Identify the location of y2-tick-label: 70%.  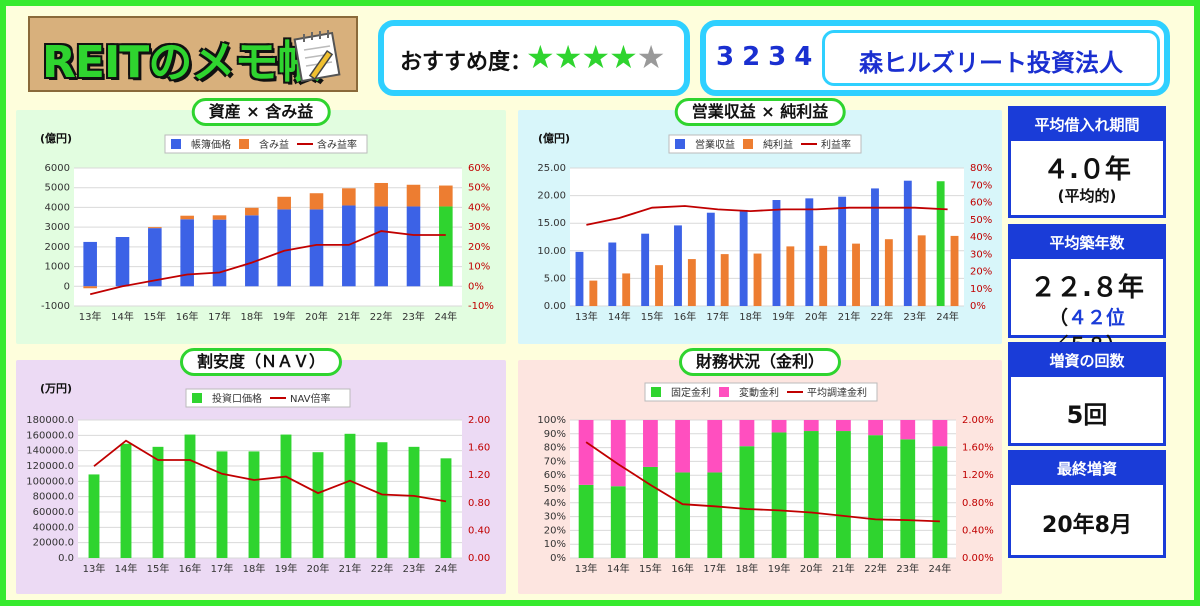
(981, 185).